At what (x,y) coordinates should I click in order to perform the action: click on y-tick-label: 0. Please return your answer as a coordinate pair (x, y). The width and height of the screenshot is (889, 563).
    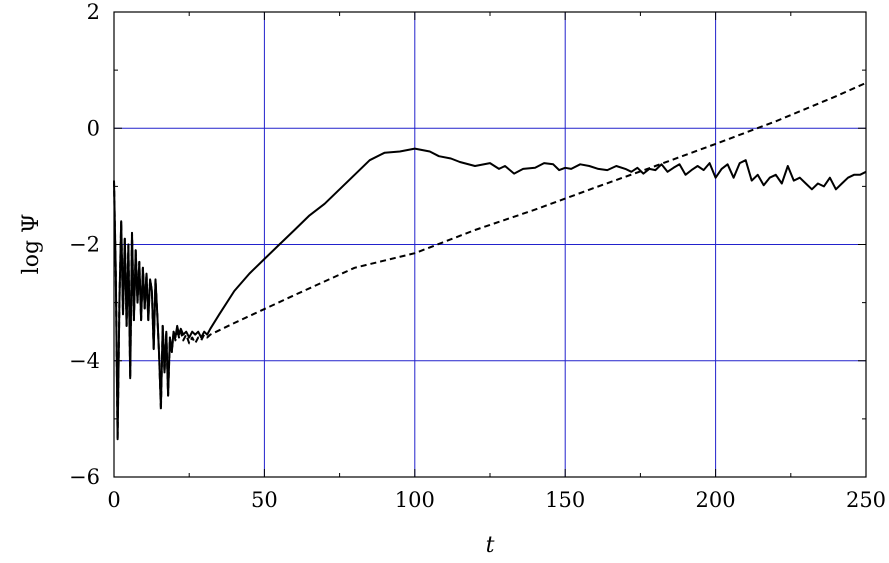
    Looking at the image, I should click on (93, 128).